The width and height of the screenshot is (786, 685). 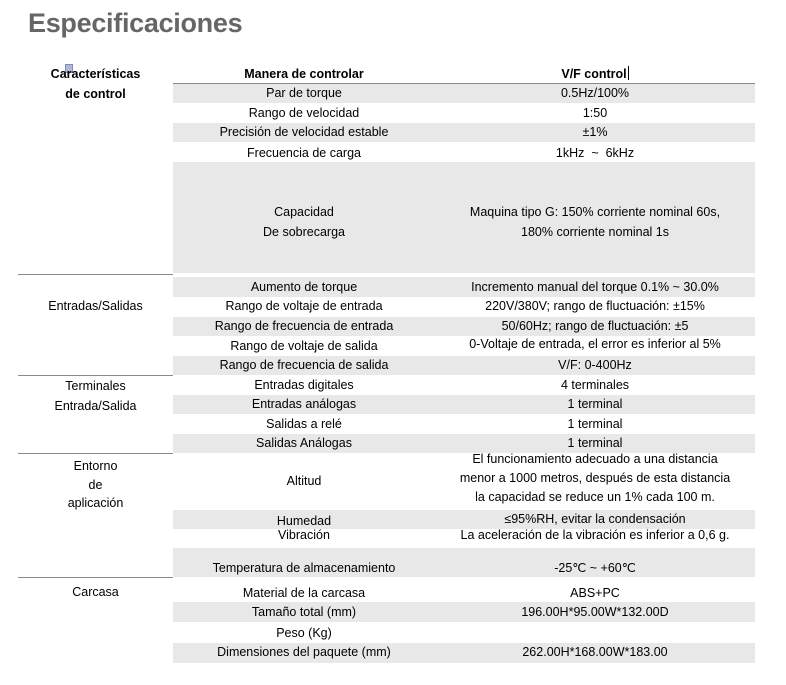 What do you see at coordinates (304, 326) in the screenshot?
I see `row-param: Rango de frecuencia de entrada` at bounding box center [304, 326].